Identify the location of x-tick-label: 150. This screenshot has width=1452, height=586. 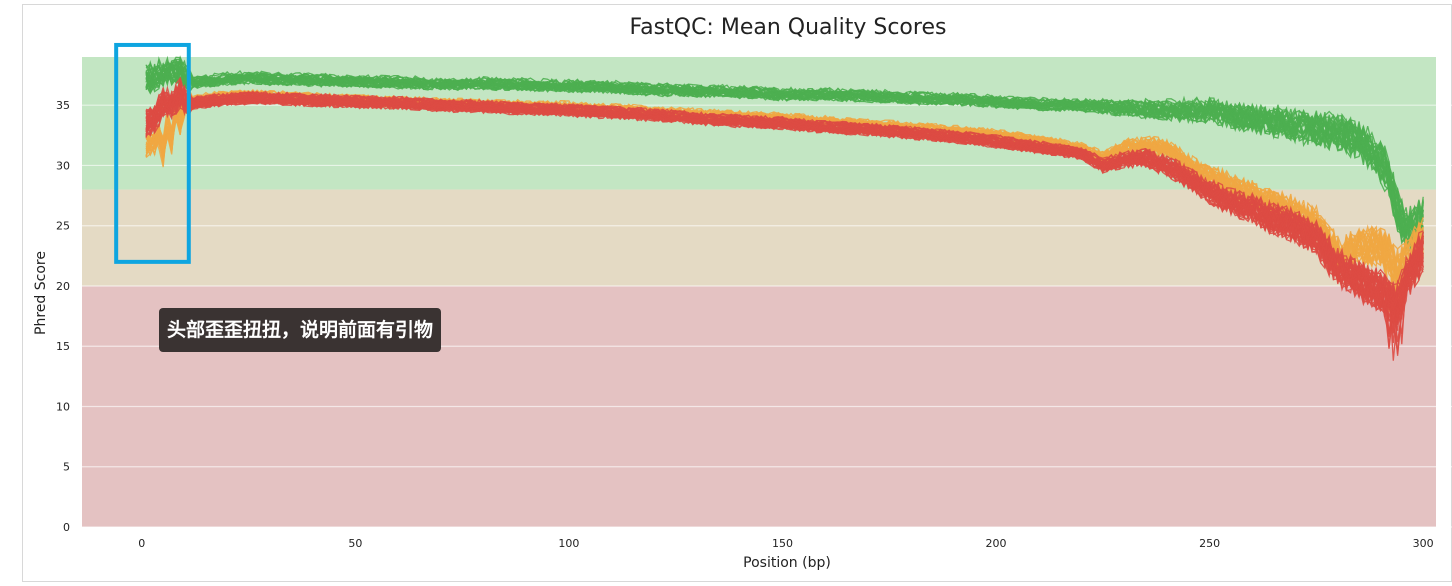
(782, 543).